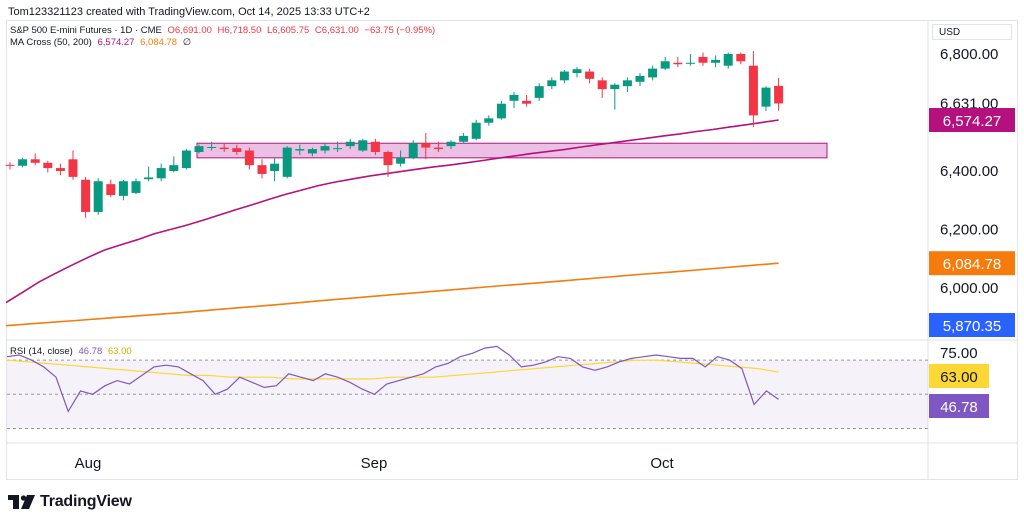 The height and width of the screenshot is (524, 1024). Describe the element at coordinates (187, 42) in the screenshot. I see `ma-suffix: ∅` at that location.